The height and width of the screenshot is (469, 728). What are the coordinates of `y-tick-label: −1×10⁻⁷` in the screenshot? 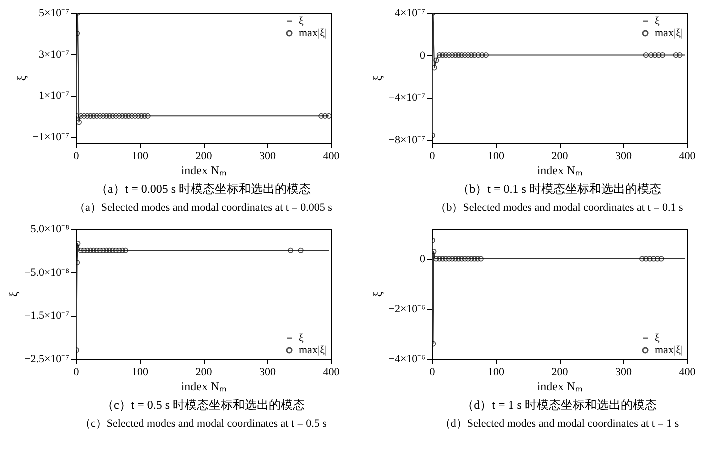 It's located at (51, 137).